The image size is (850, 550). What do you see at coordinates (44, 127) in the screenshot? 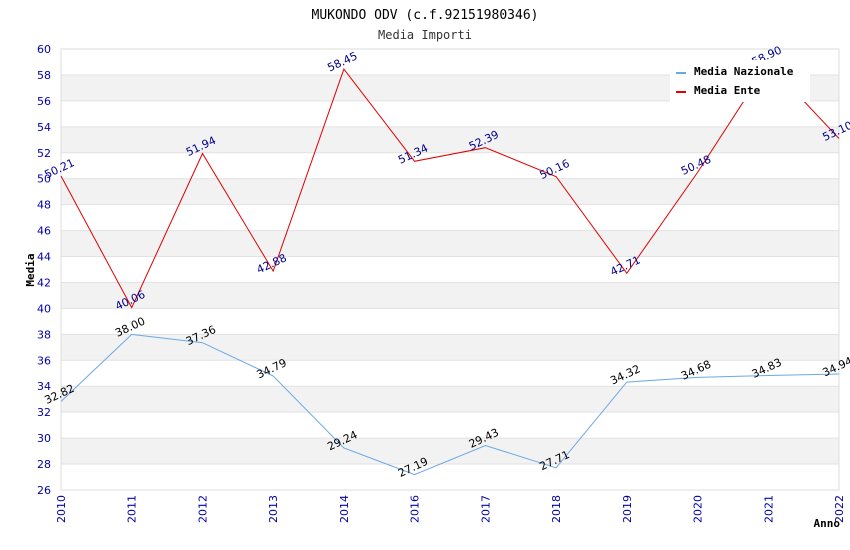
I see `y-tick-label: 54` at bounding box center [44, 127].